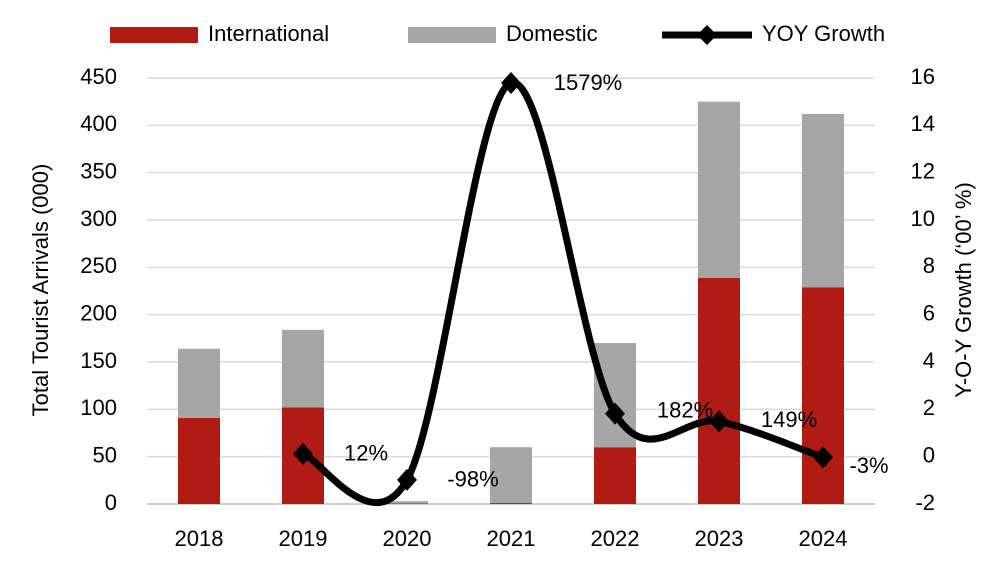 This screenshot has width=999, height=574. Describe the element at coordinates (685, 409) in the screenshot. I see `data-label: 182%` at that location.